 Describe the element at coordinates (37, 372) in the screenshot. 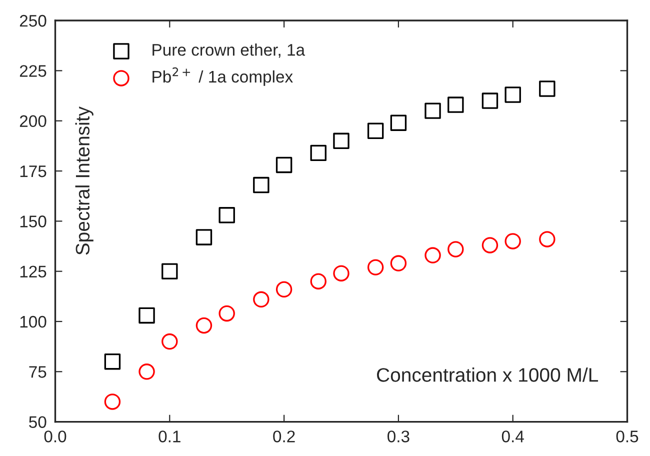

I see `y-tick-label: 75` at that location.